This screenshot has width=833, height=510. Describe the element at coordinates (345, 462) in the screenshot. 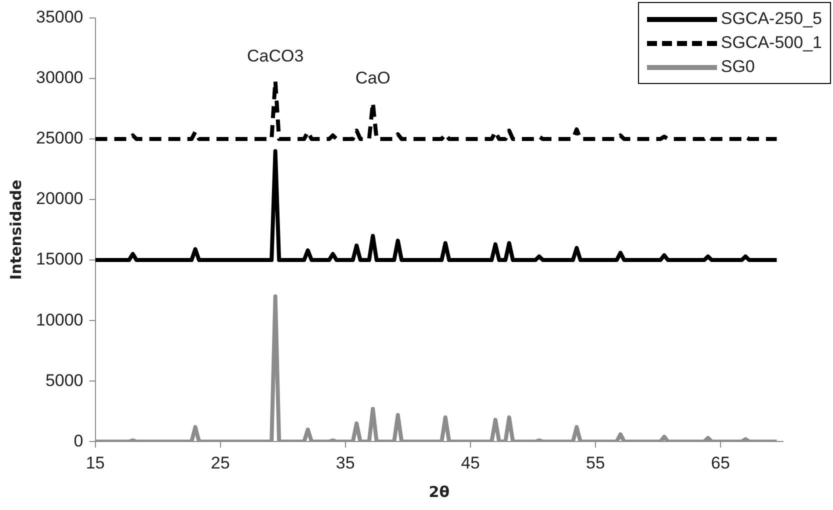

I see `x-tick-label: 35` at that location.